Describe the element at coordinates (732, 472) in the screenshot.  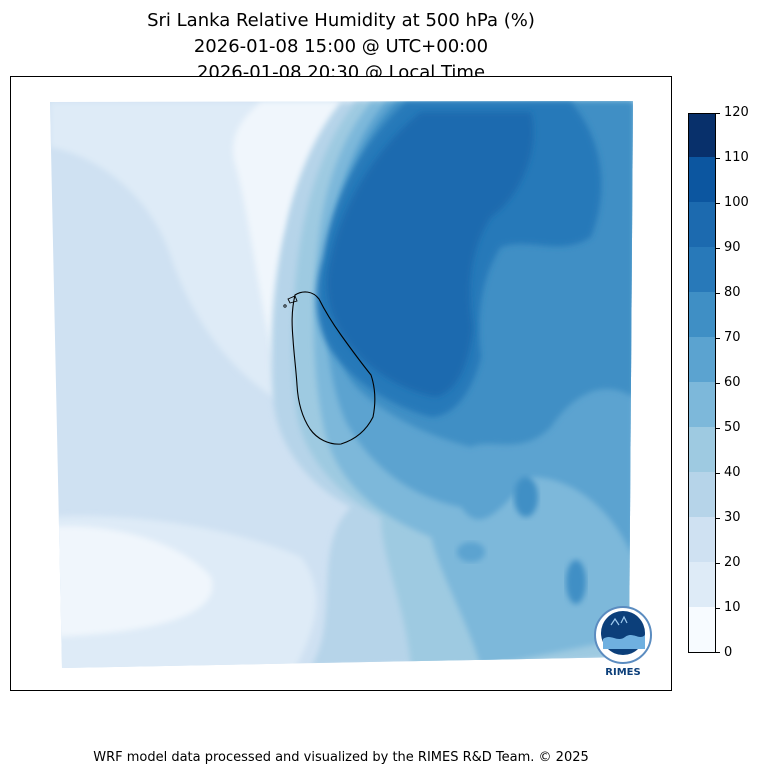
I see `colorbar-tick-label: 40` at that location.